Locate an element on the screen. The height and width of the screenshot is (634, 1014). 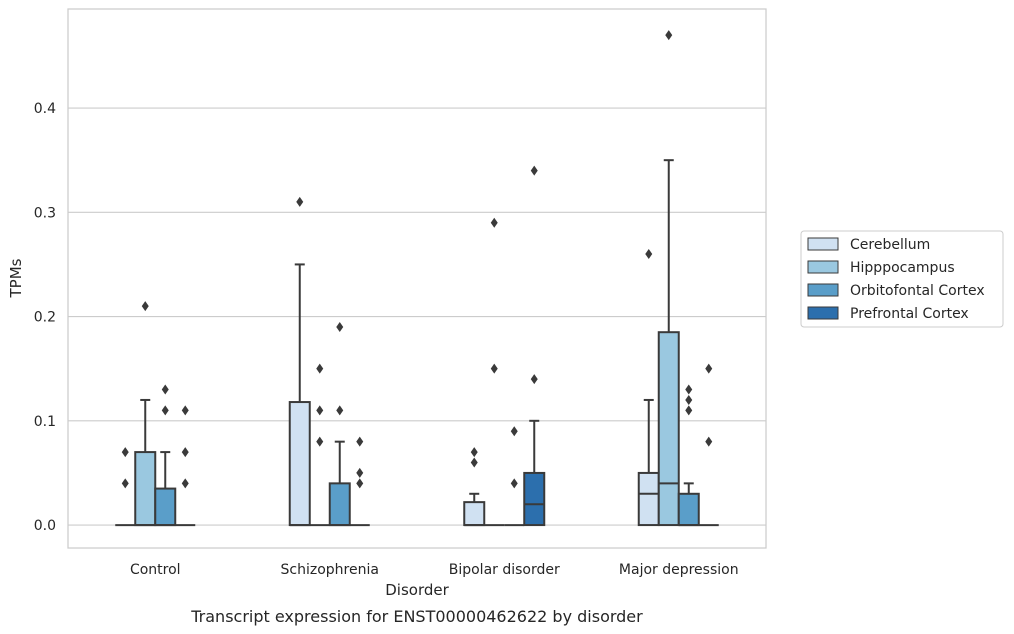
x-axis-title: Disorder is located at coordinates (417, 590).